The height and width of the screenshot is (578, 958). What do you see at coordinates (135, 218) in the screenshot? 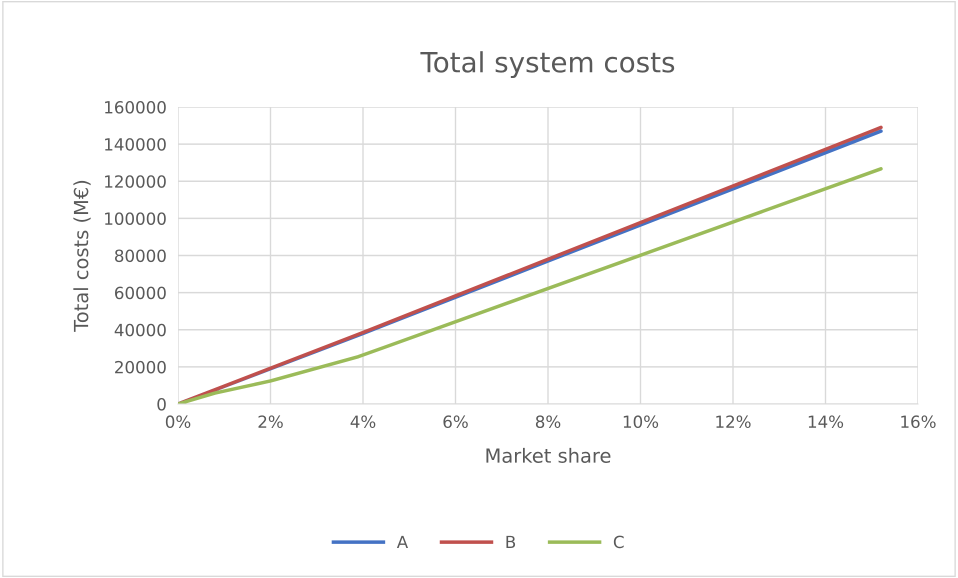
I see `y-tick-label: 100000` at bounding box center [135, 218].